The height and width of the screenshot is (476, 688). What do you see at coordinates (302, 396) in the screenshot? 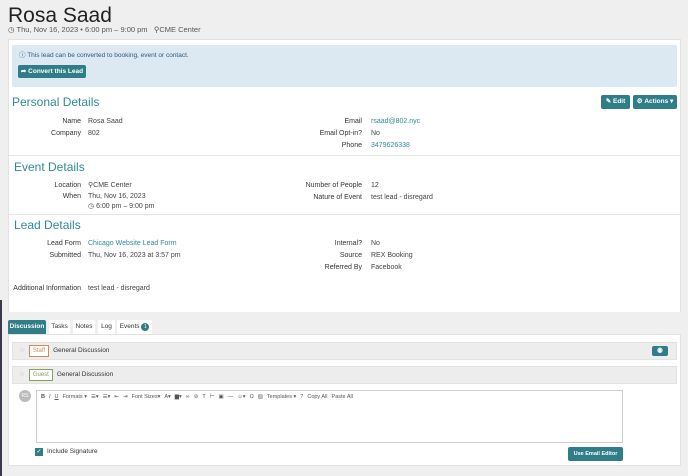
I see `help-icon: ?` at bounding box center [302, 396].